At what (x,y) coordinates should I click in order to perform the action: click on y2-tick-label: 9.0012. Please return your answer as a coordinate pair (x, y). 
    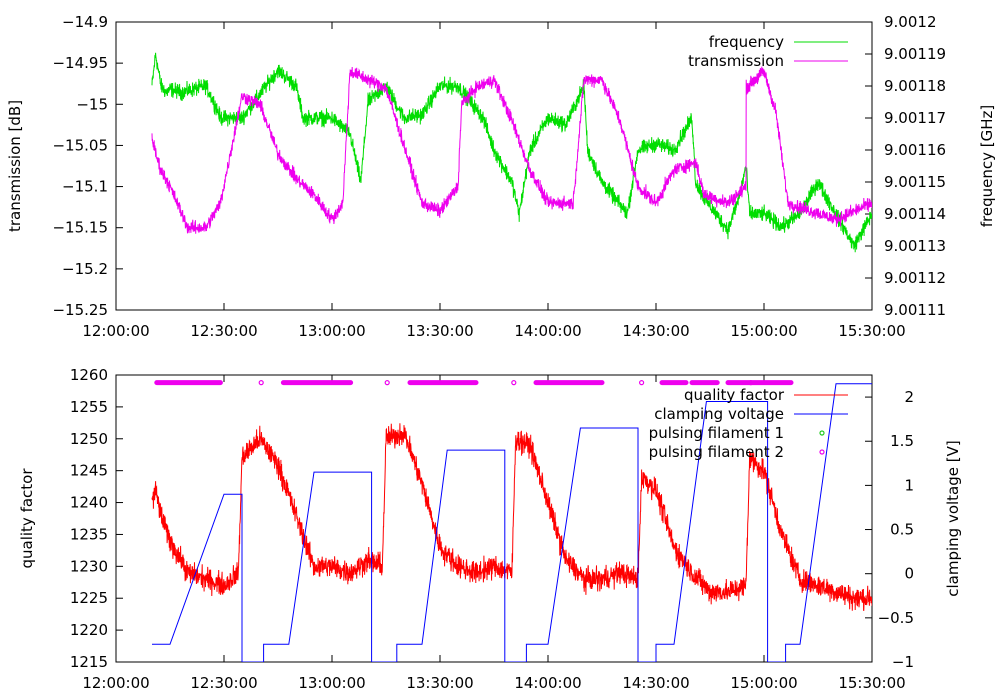
    Looking at the image, I should click on (910, 22).